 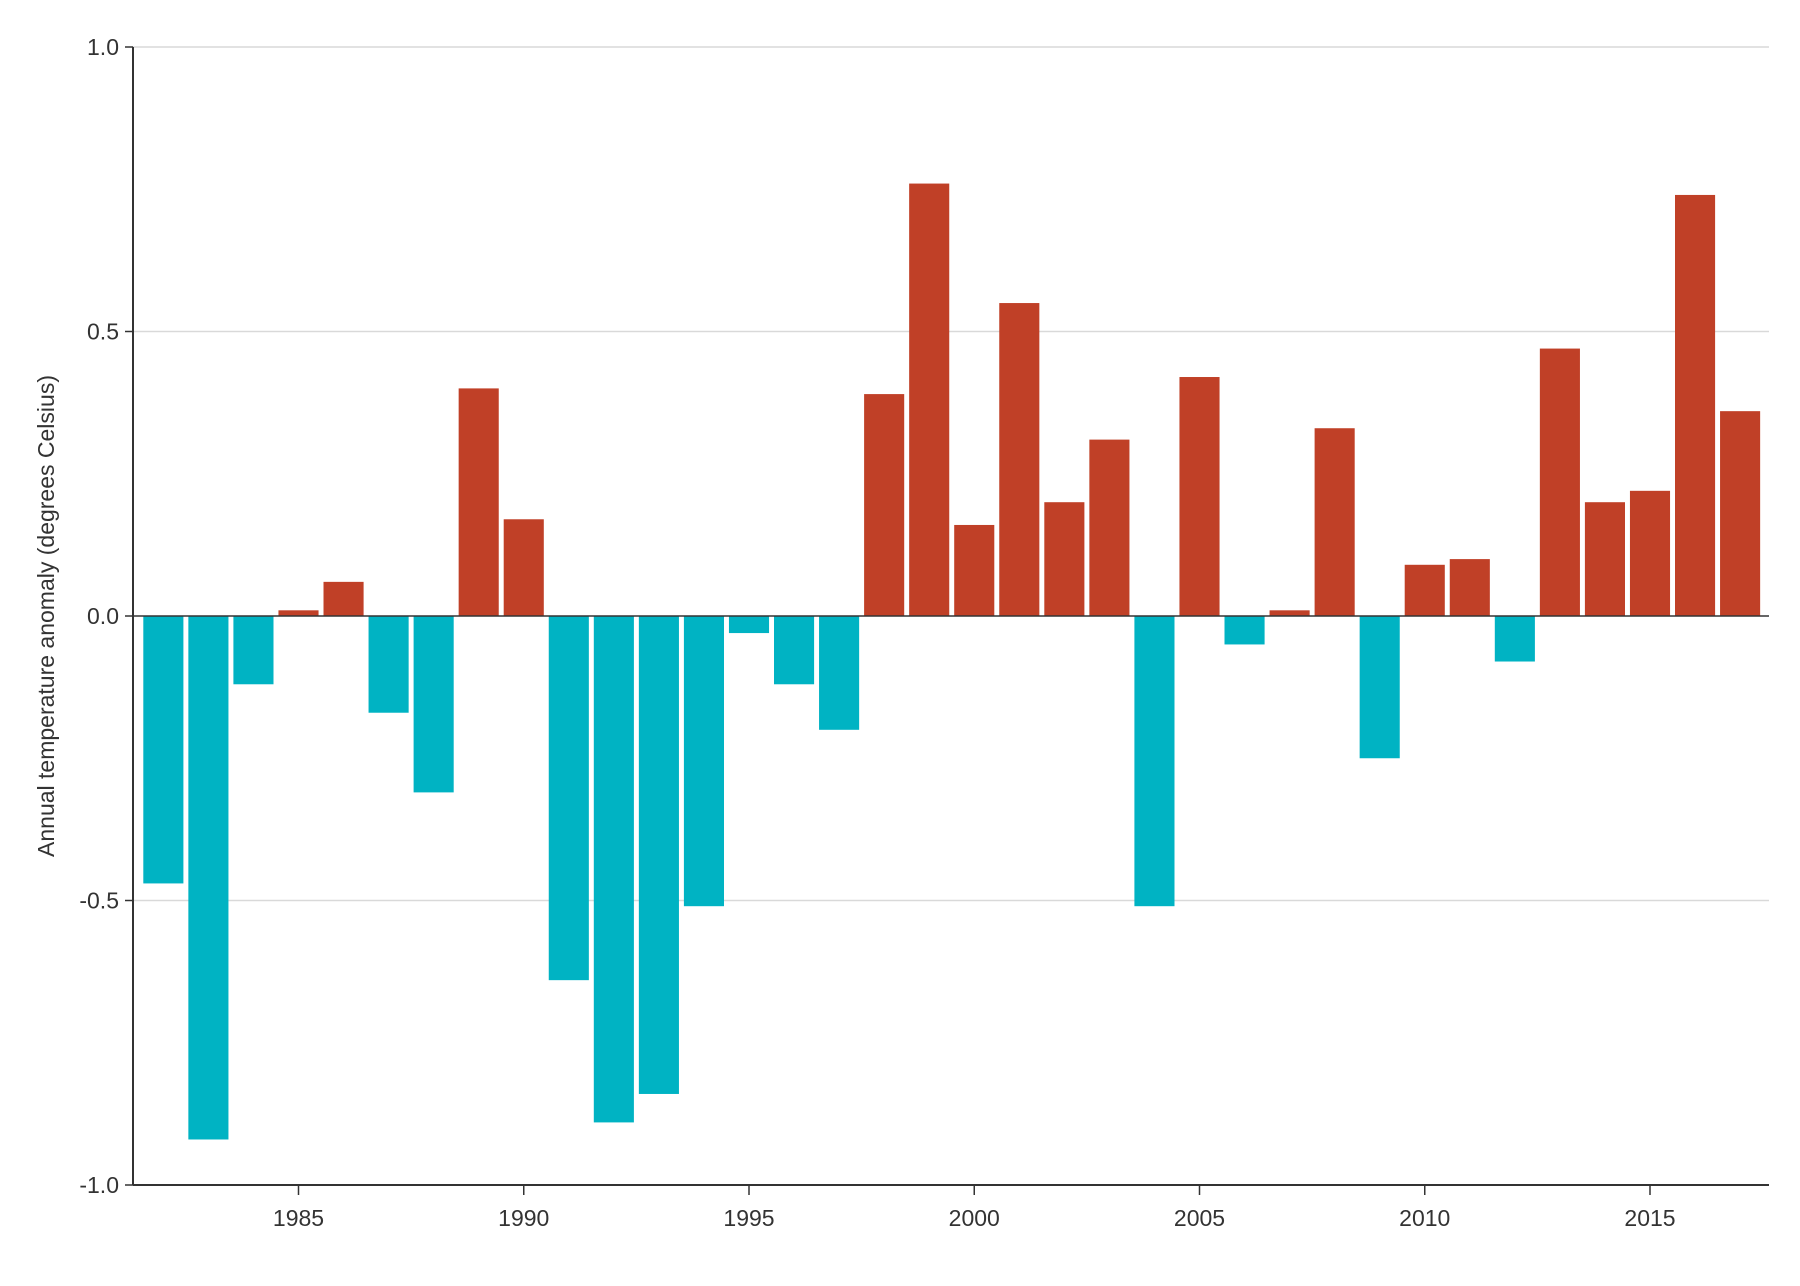 What do you see at coordinates (658, 855) in the screenshot?
I see `bar-1993` at bounding box center [658, 855].